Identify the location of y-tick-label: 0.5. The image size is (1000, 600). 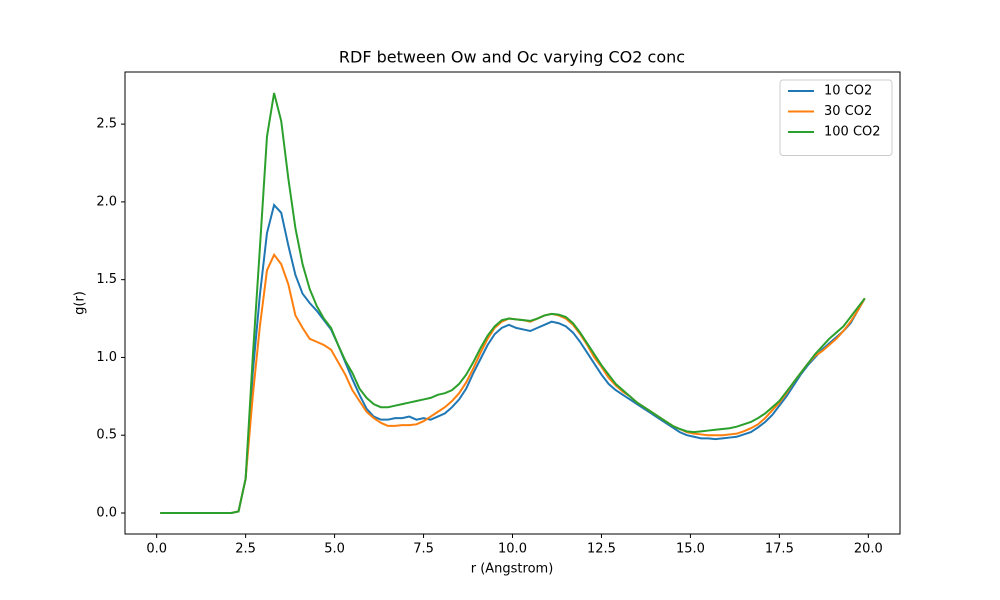
(106, 435).